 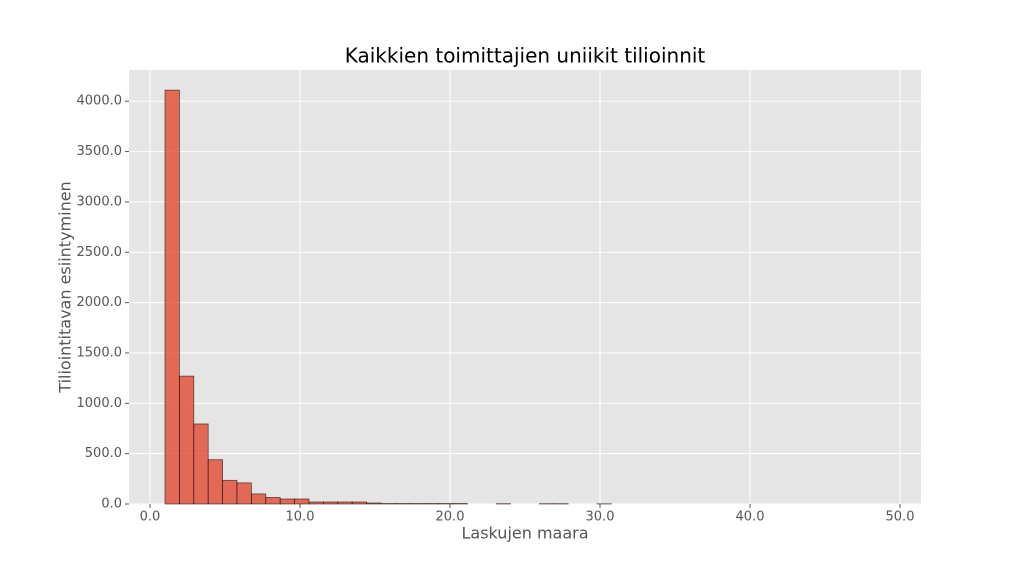 I want to click on x-tick-label: 50.0, so click(x=900, y=517).